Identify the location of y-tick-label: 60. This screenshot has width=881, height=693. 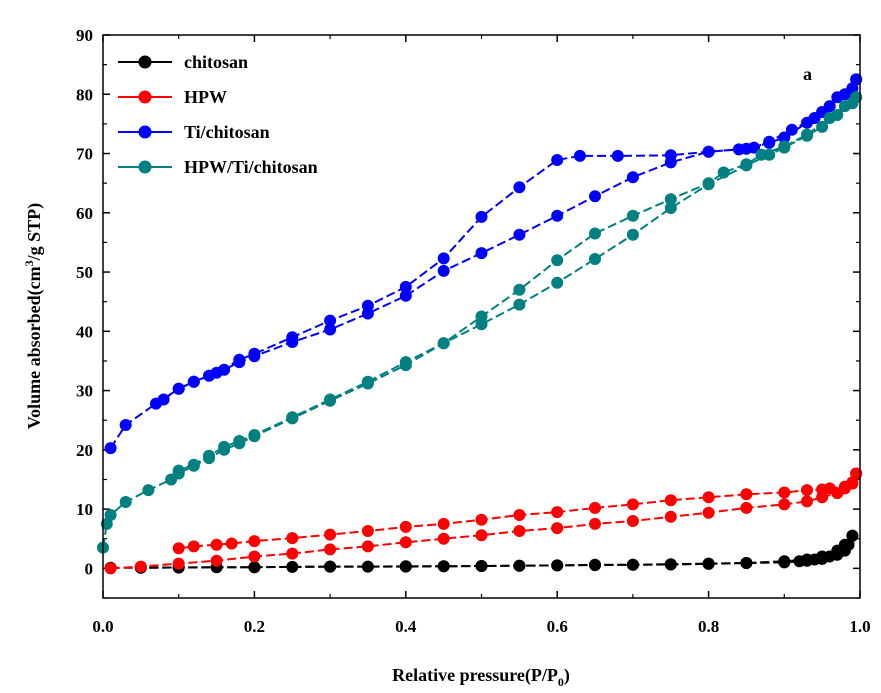
(84, 213).